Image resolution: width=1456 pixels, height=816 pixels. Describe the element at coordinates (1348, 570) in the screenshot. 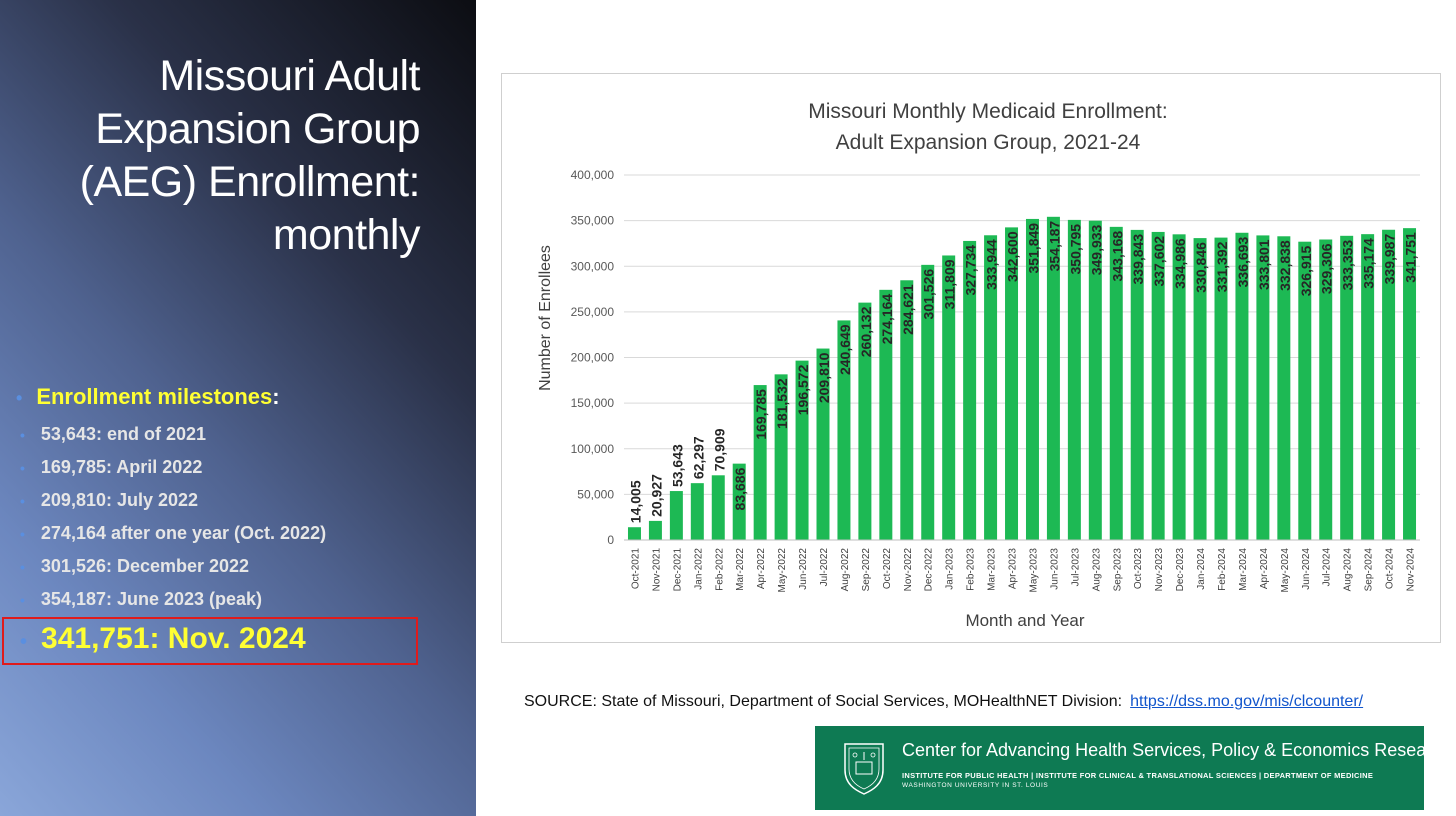

I see `x-tick-label: Aug-2024` at that location.